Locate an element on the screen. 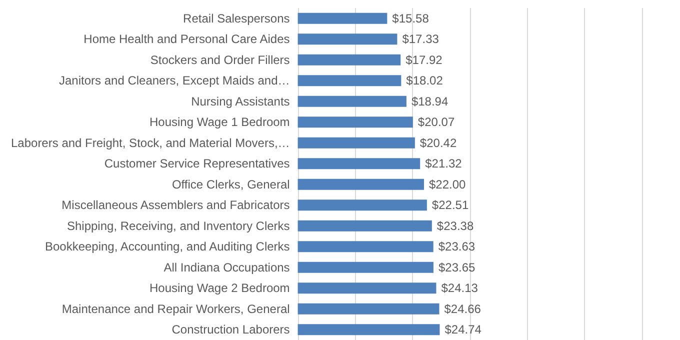  y-tick-label: Nursing Assistants is located at coordinates (240, 101).